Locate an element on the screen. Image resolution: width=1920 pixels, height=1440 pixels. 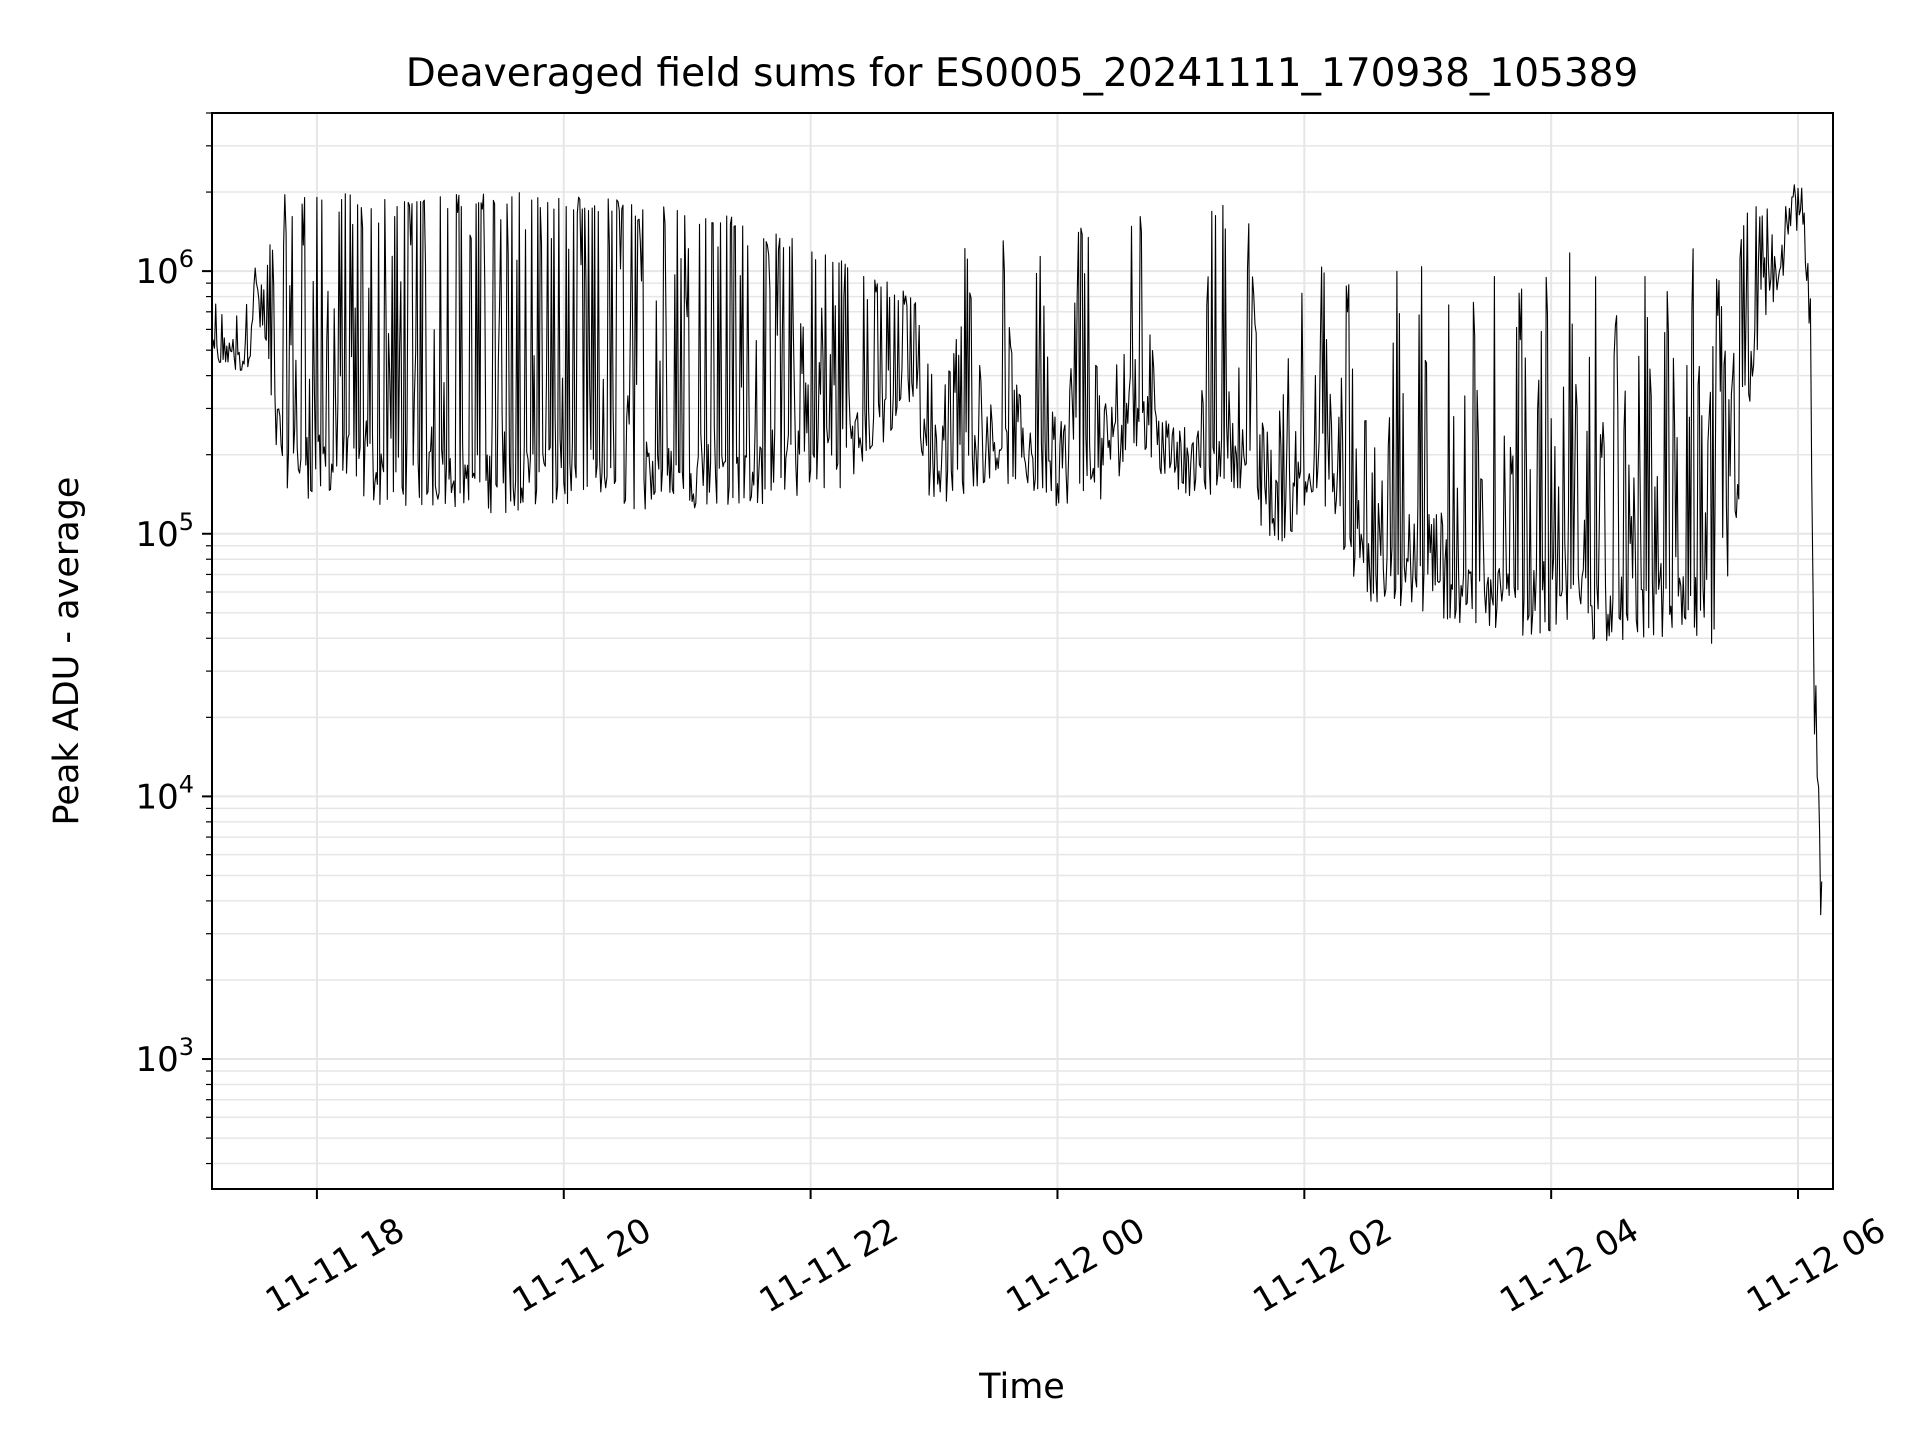
y-axis-label: Peak ADU - average is located at coordinates (67, 651).